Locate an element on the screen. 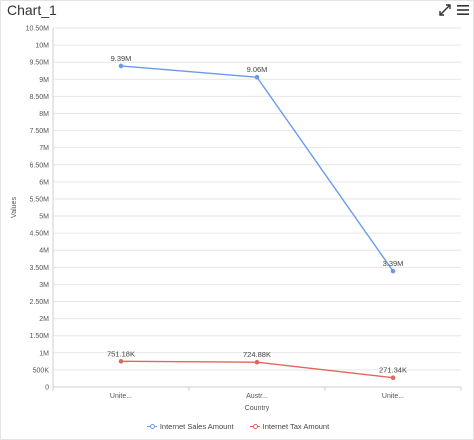 The width and height of the screenshot is (474, 440). y-tick-label: 500K is located at coordinates (41, 370).